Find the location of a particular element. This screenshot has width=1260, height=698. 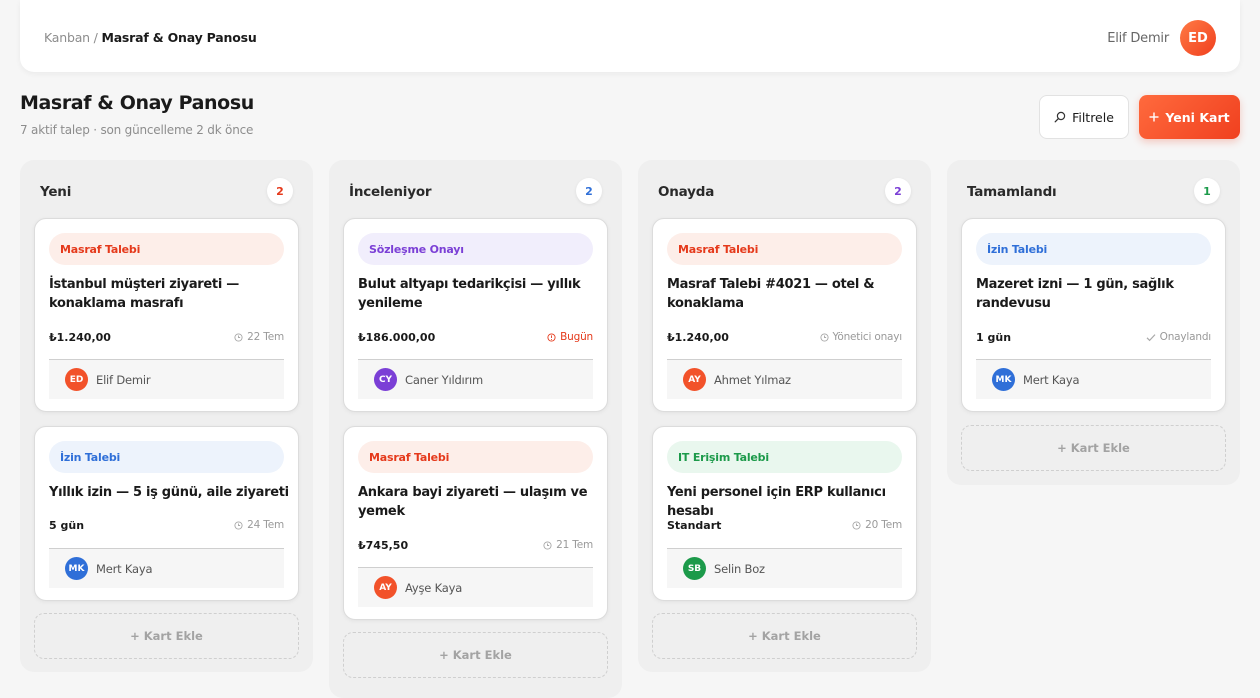

card-amount: 1 gün is located at coordinates (994, 337).